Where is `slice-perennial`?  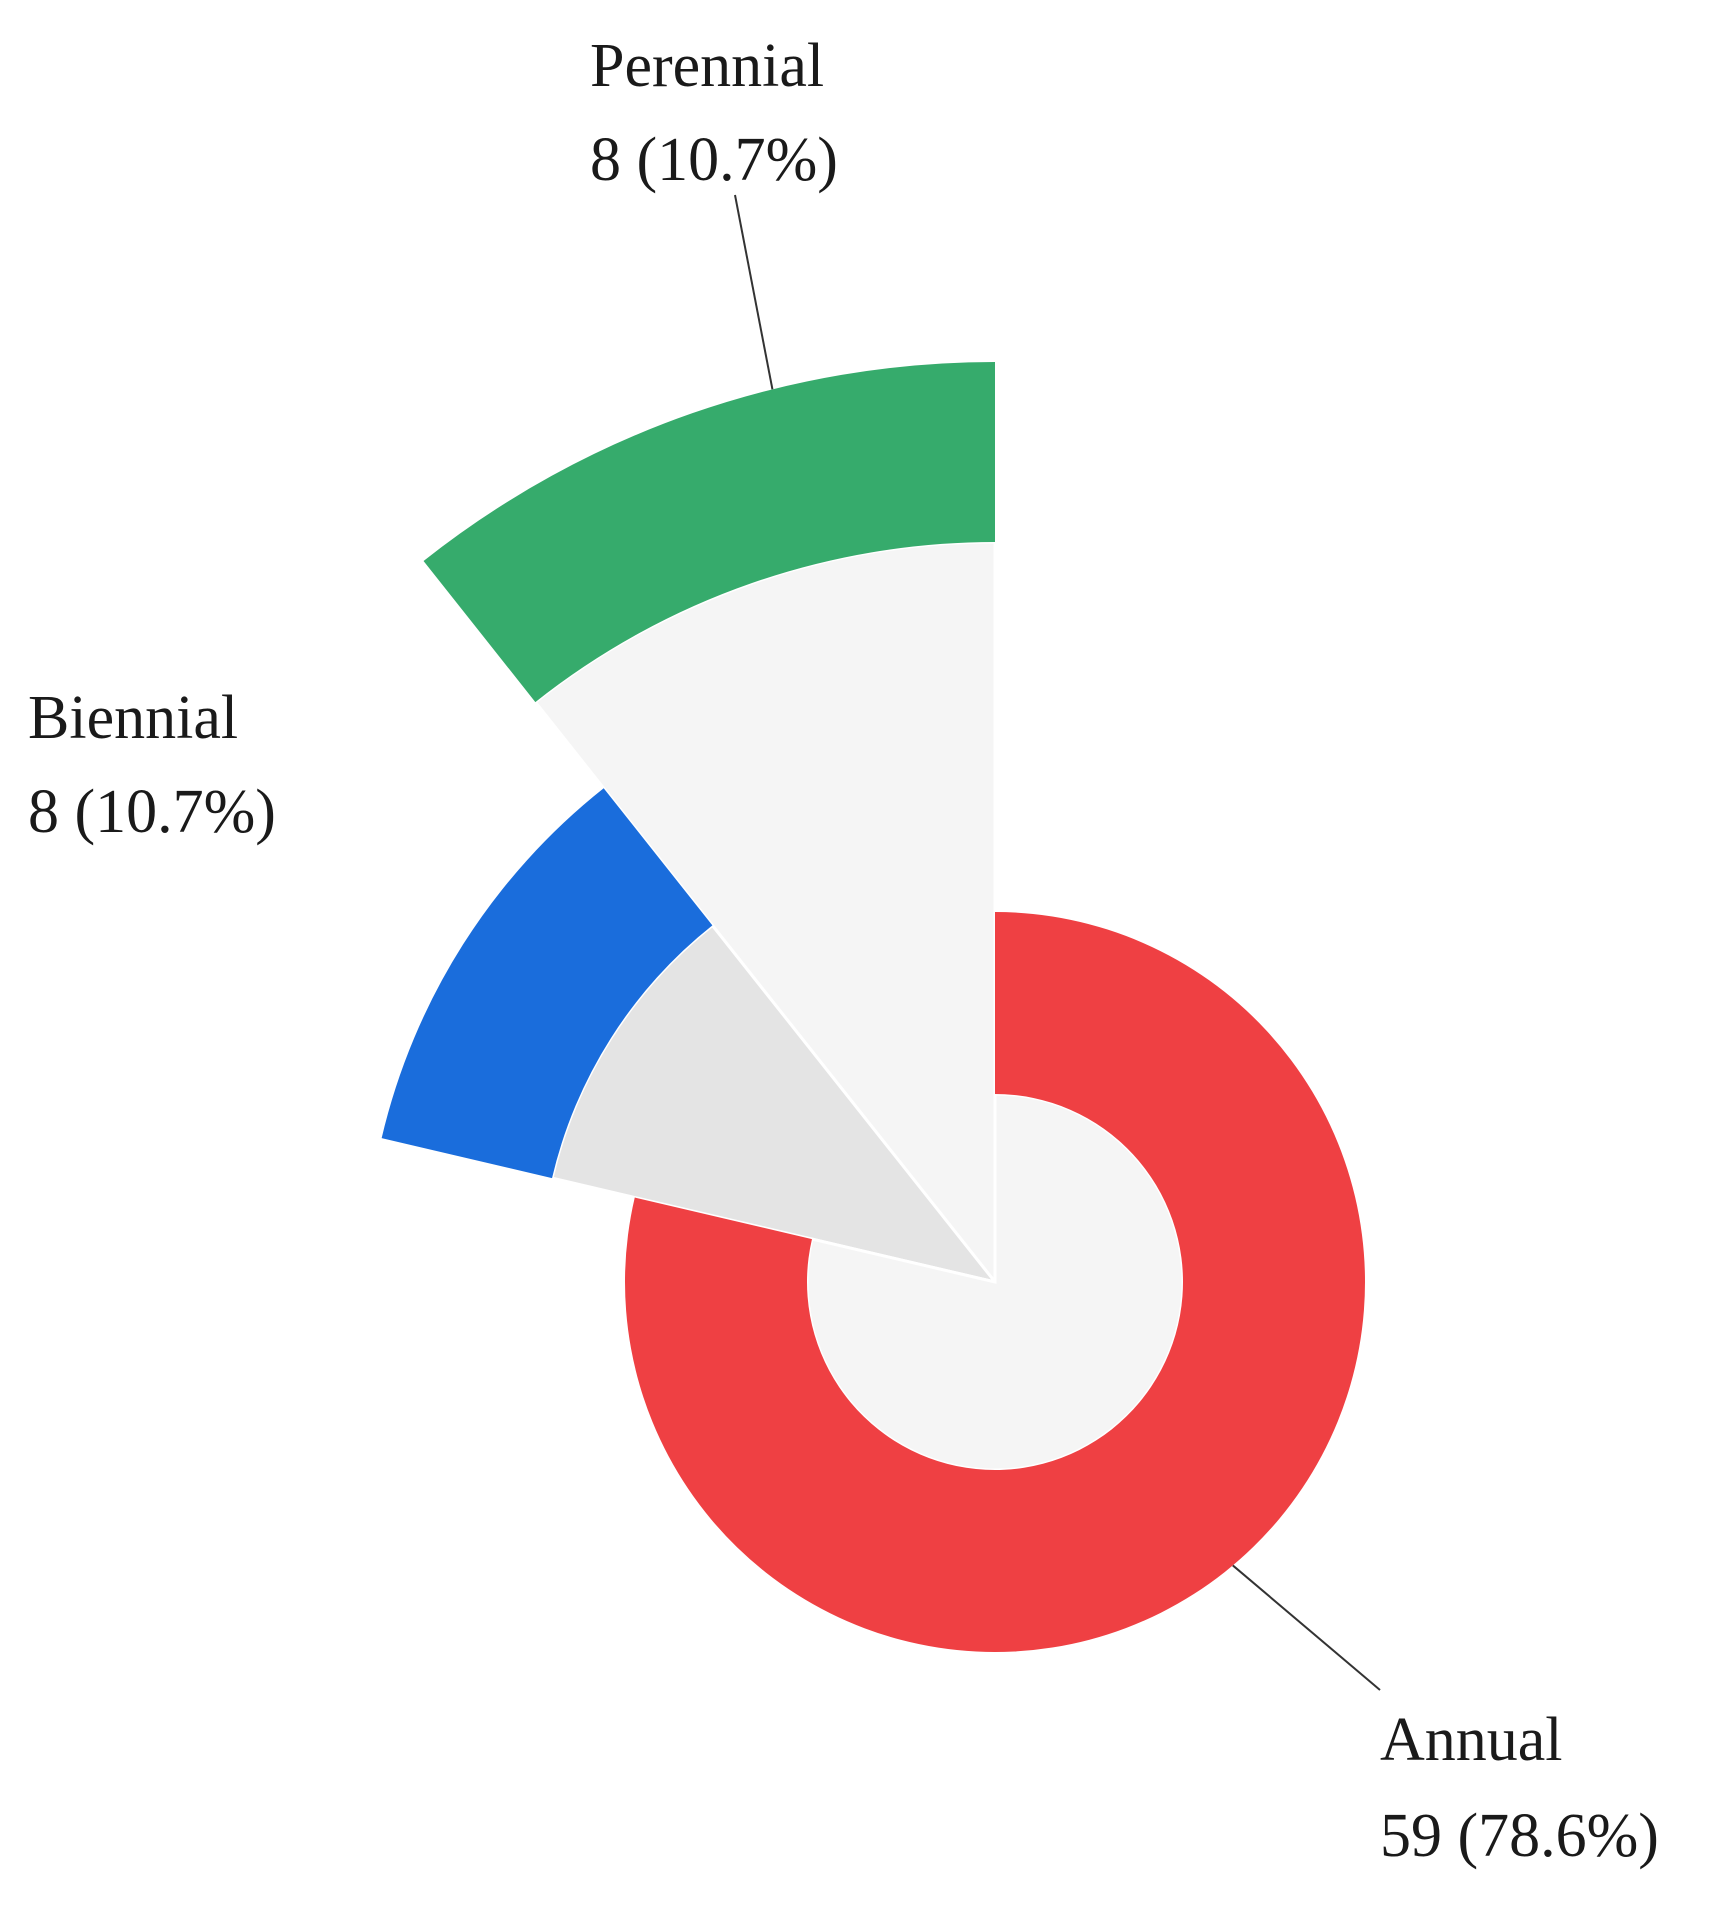
slice-perennial is located at coordinates (709, 532).